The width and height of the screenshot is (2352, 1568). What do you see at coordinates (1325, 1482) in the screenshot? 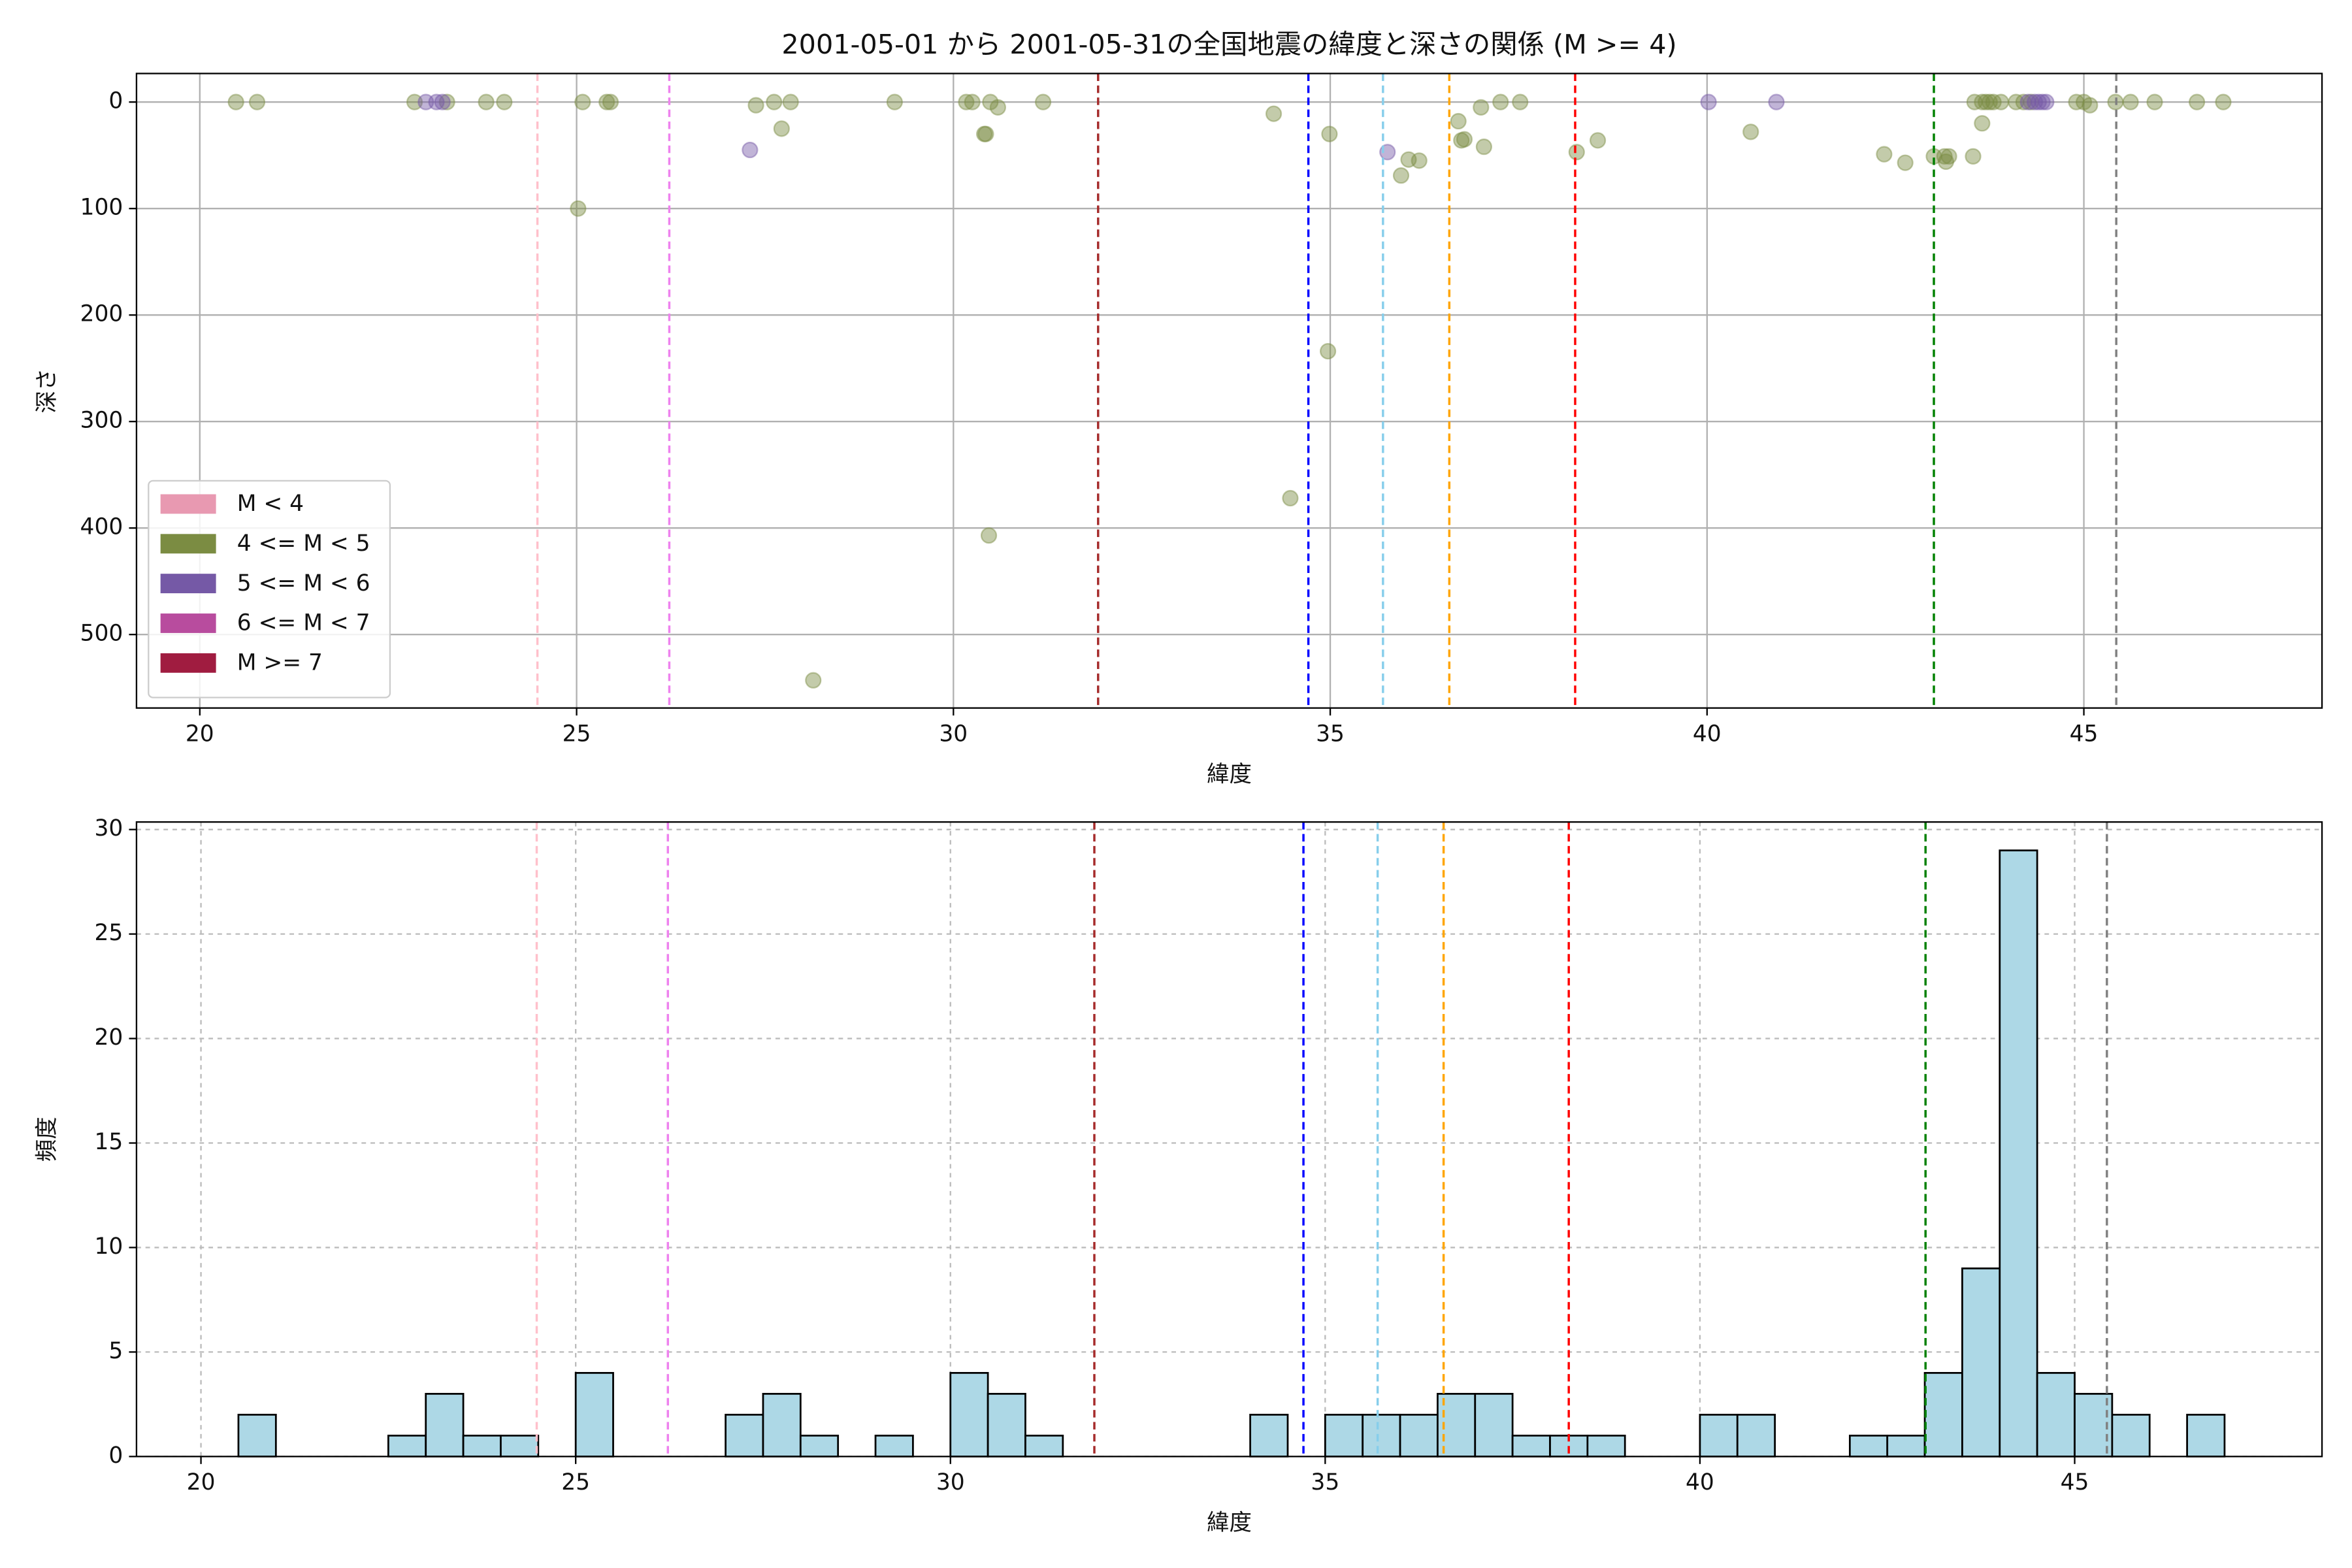
I see `x-tick-label: 35` at bounding box center [1325, 1482].